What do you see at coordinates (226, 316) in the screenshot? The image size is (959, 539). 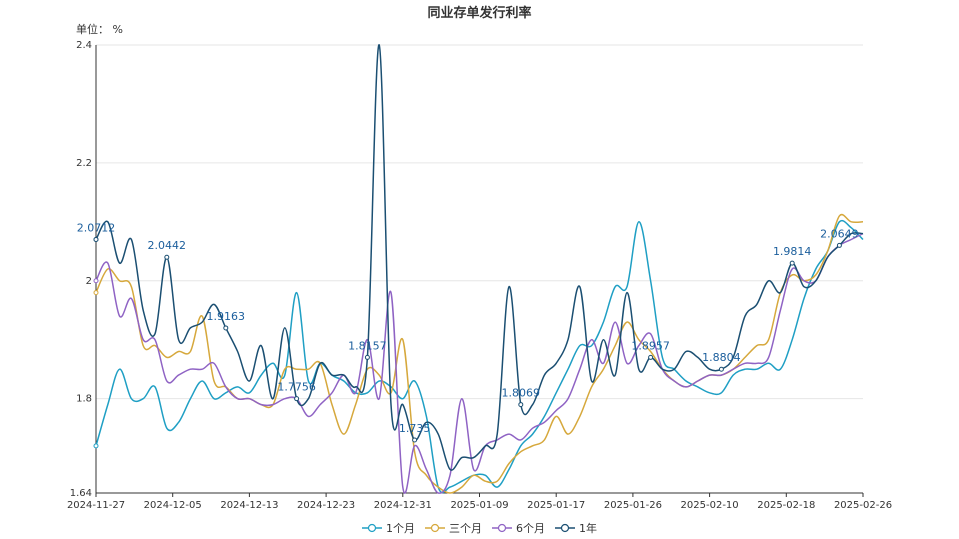 I see `data-label: 1.9163` at bounding box center [226, 316].